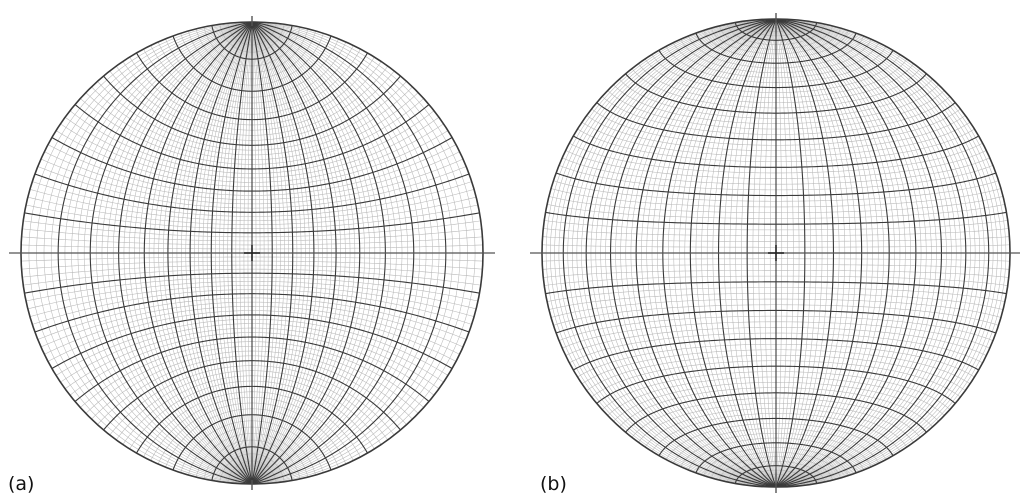  Describe the element at coordinates (553, 484) in the screenshot. I see `panel-label-b: (b)` at that location.